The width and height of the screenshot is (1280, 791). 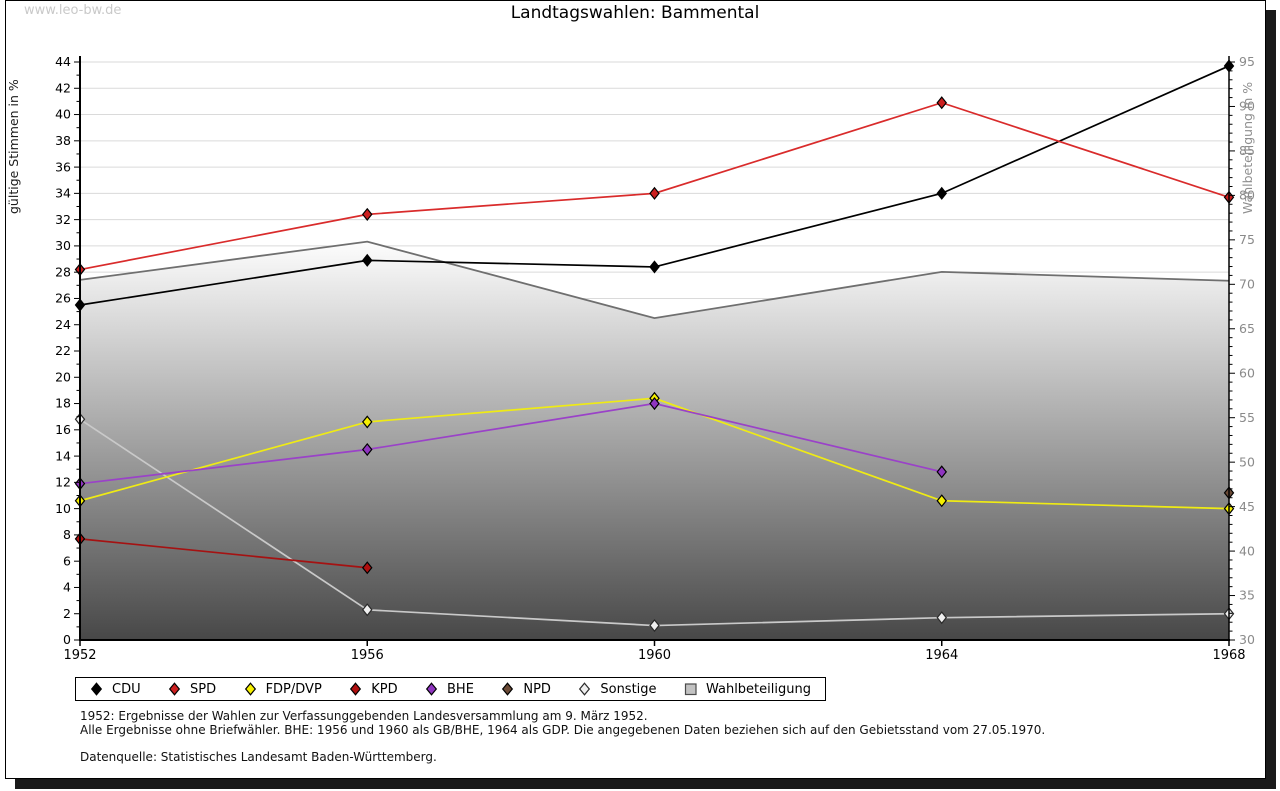 What do you see at coordinates (63, 455) in the screenshot?
I see `left-tick-label: 14` at bounding box center [63, 455].